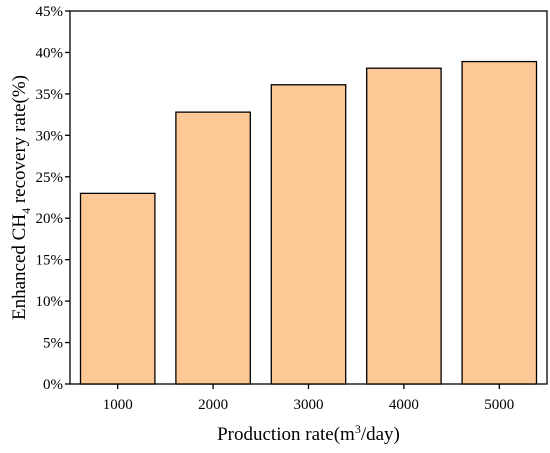  Describe the element at coordinates (50, 53) in the screenshot. I see `y-tick-label: 40%` at that location.